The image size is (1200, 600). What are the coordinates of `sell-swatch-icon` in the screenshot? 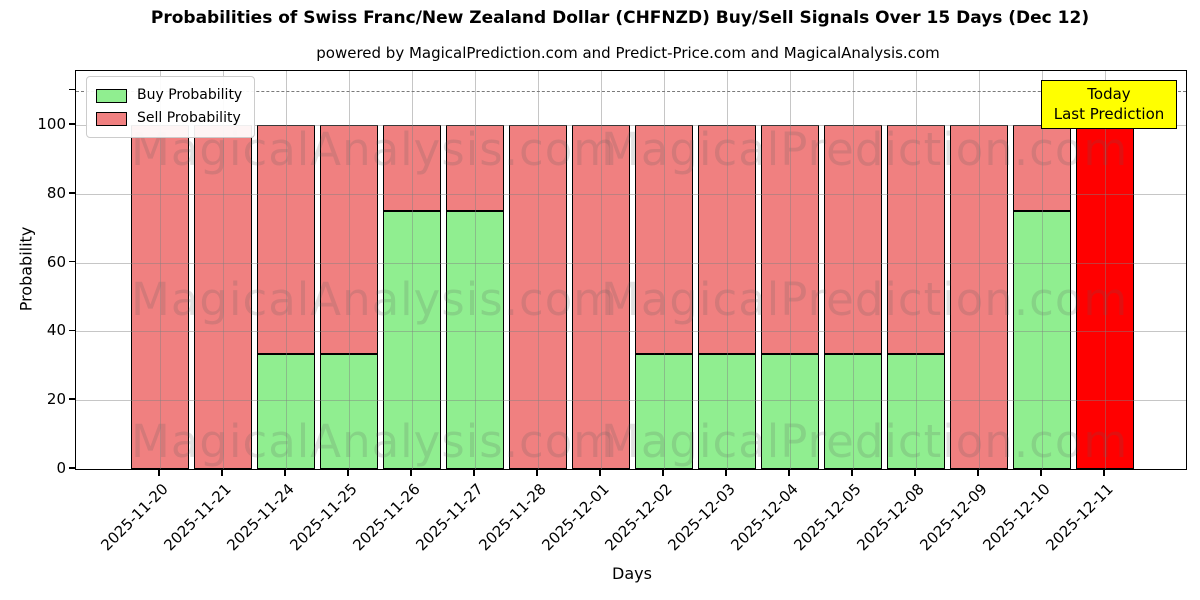 It's located at (111, 118).